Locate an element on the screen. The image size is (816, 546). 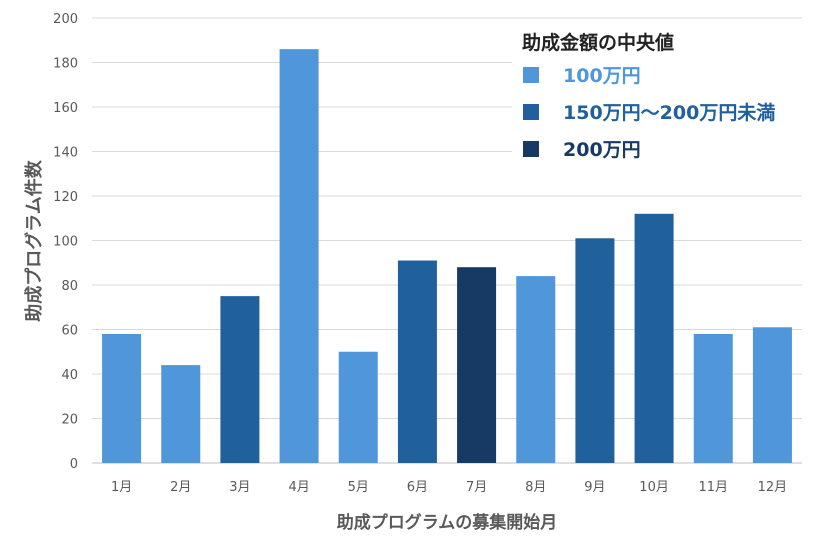
x-tick-label: 8月 is located at coordinates (535, 487).